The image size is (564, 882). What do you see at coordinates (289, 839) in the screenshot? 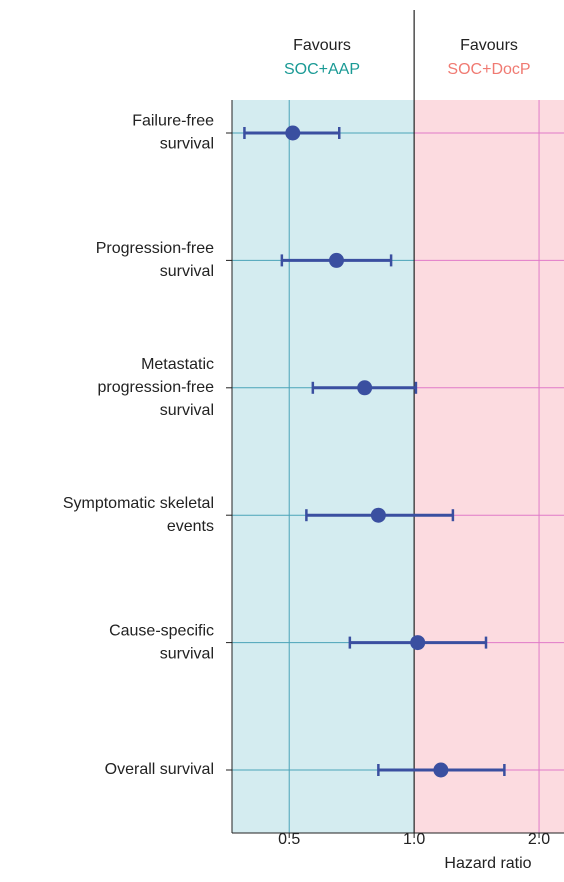
I see `x-tick-label: 0.5` at bounding box center [289, 839].